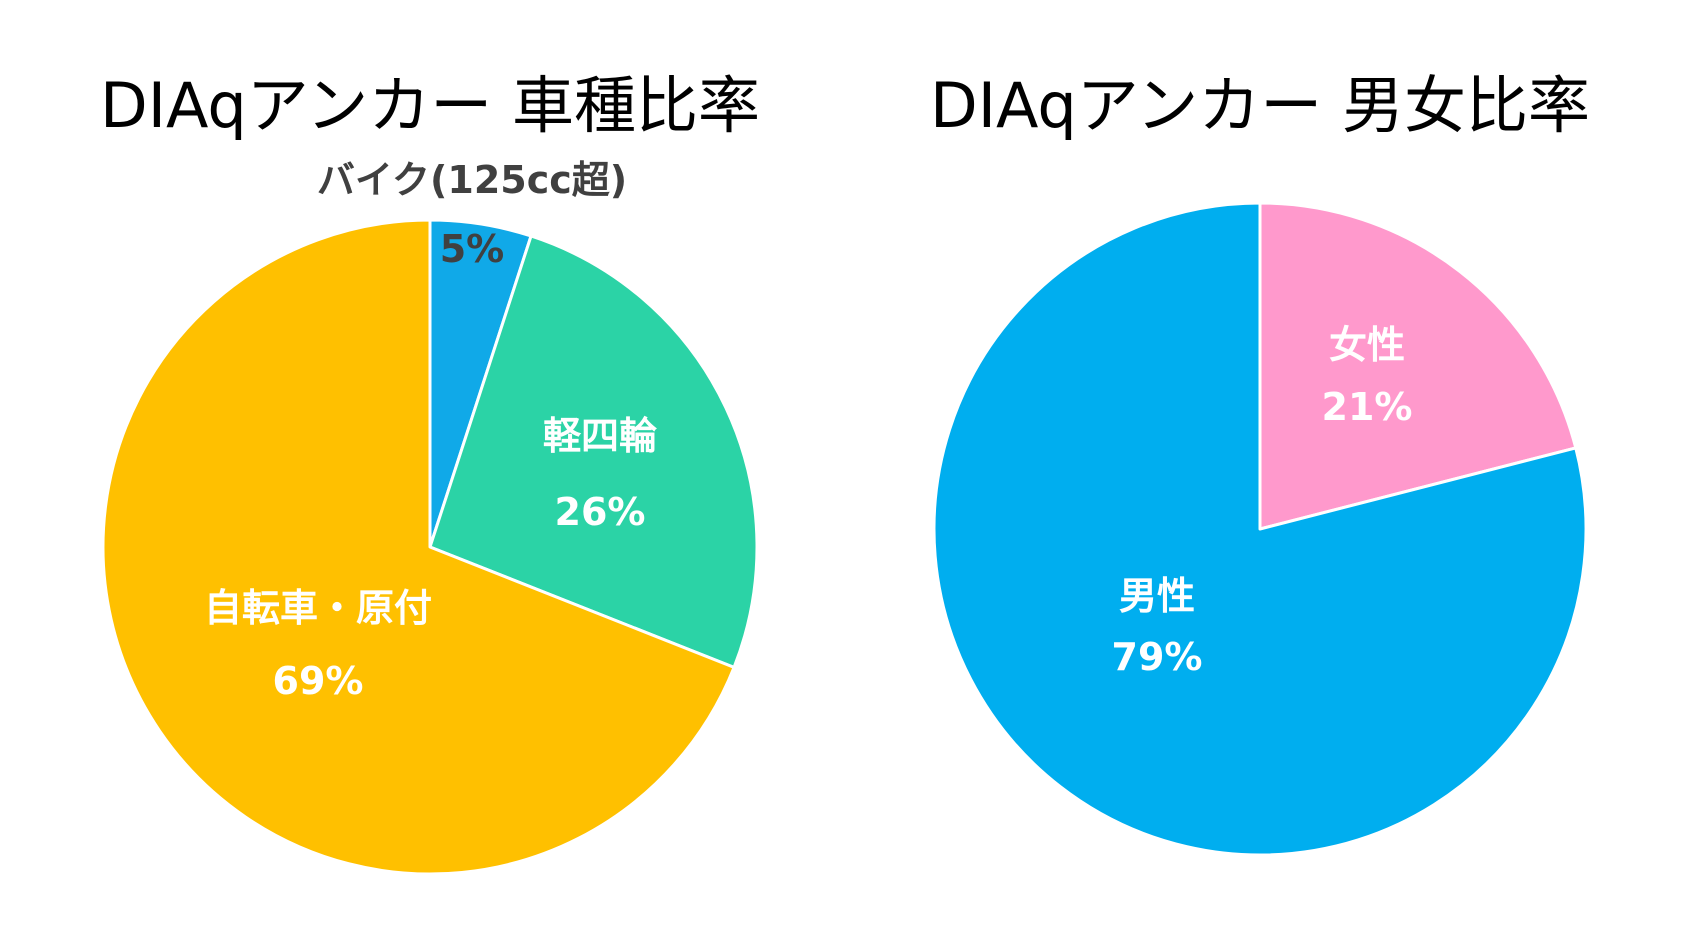 The image size is (1688, 932). What do you see at coordinates (430, 105) in the screenshot?
I see `chart-title: DIAqアンカー 車種比率` at bounding box center [430, 105].